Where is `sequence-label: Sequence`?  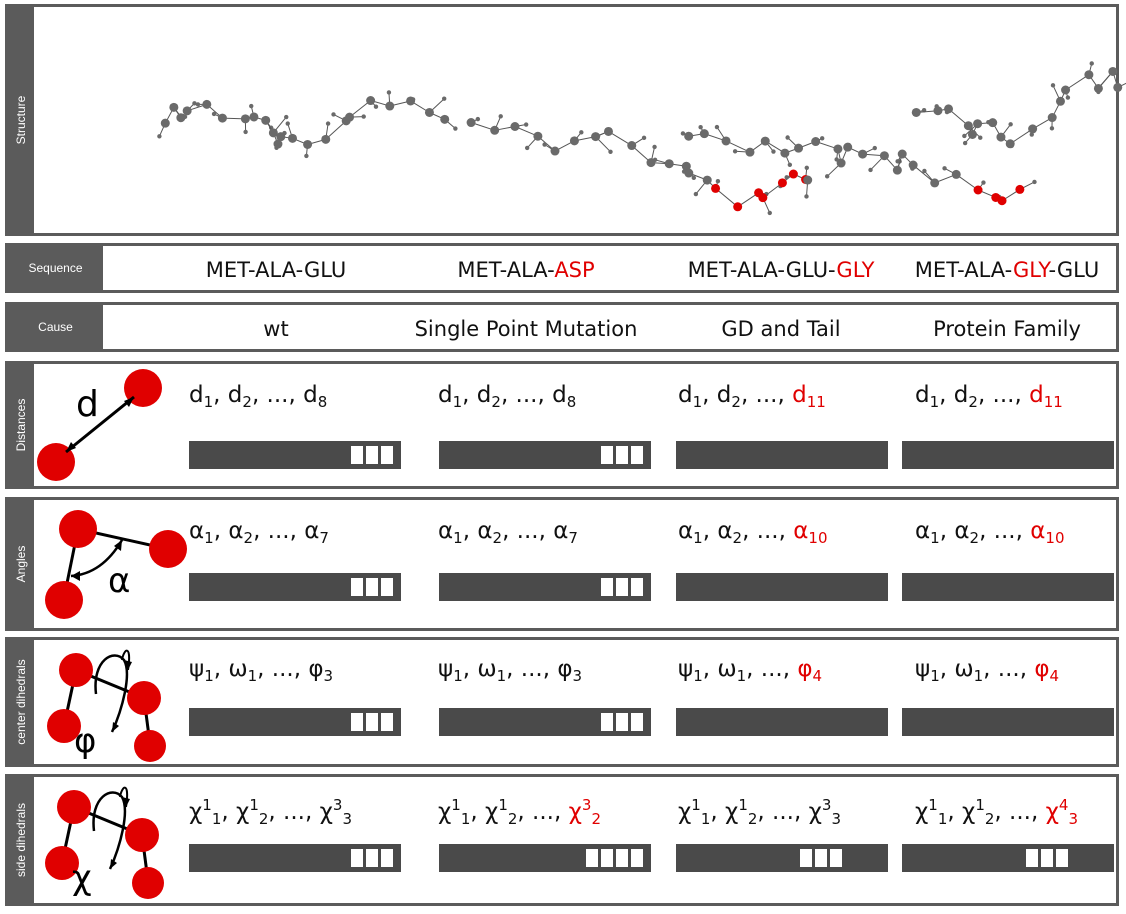 sequence-label: Sequence is located at coordinates (55, 268).